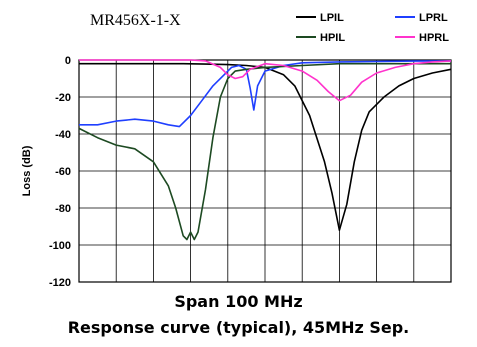 Image resolution: width=477 pixels, height=347 pixels. I want to click on y-tick-label: -60, so click(63, 172).